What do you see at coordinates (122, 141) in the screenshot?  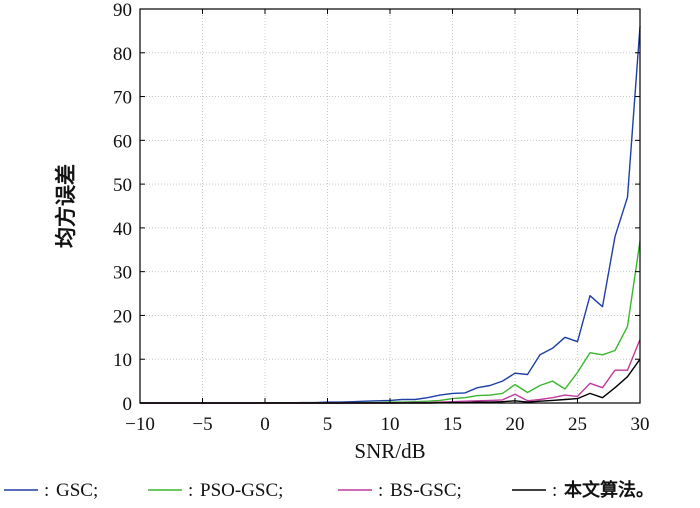 I see `y-tick-label: 60` at bounding box center [122, 141].